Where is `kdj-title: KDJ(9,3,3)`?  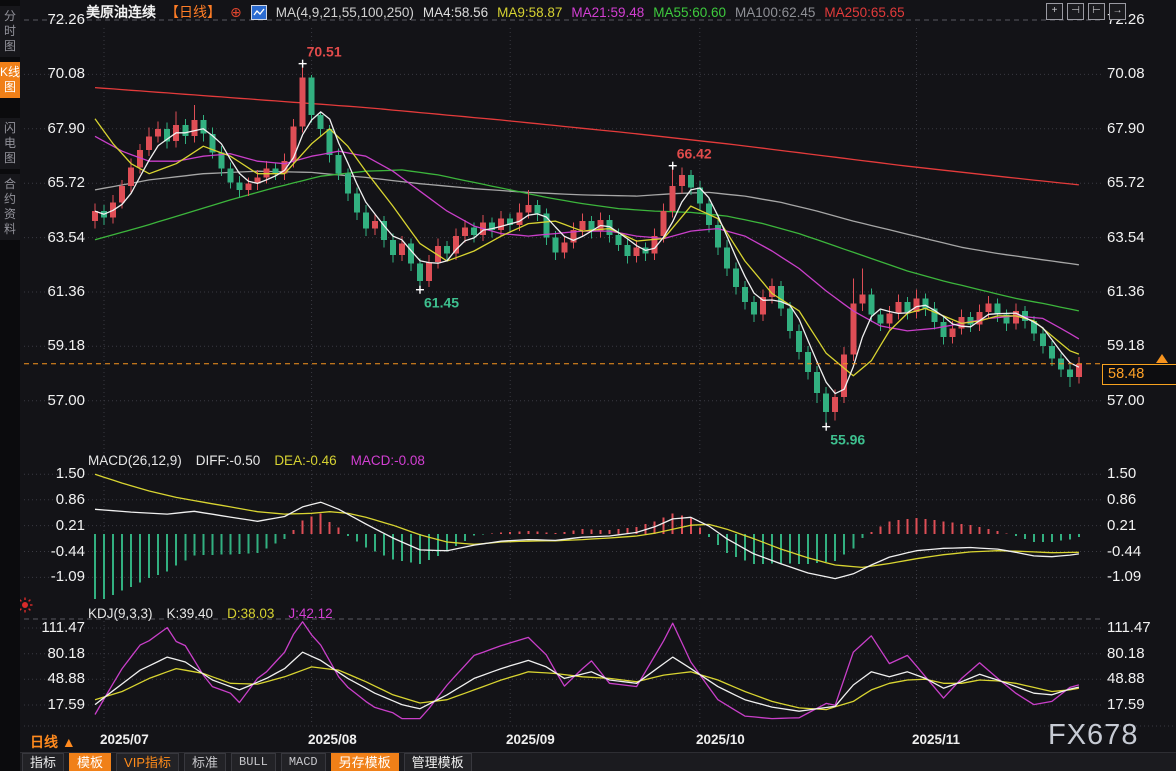 kdj-title: KDJ(9,3,3) is located at coordinates (120, 613).